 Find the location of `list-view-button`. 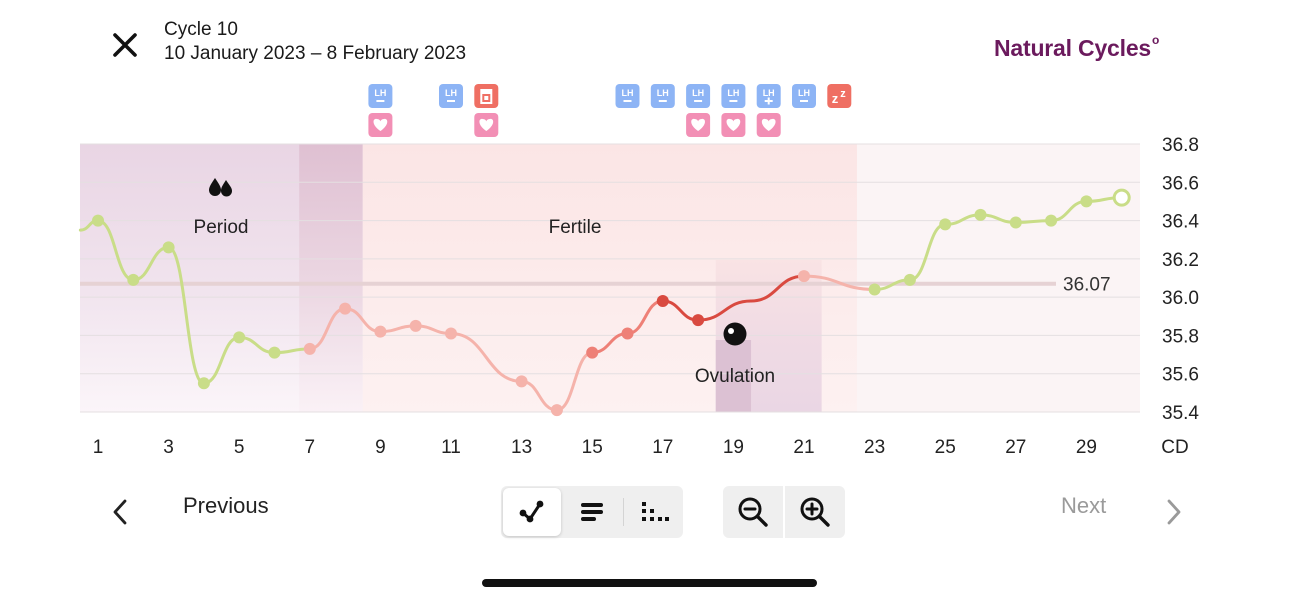

list-view-button is located at coordinates (592, 512).